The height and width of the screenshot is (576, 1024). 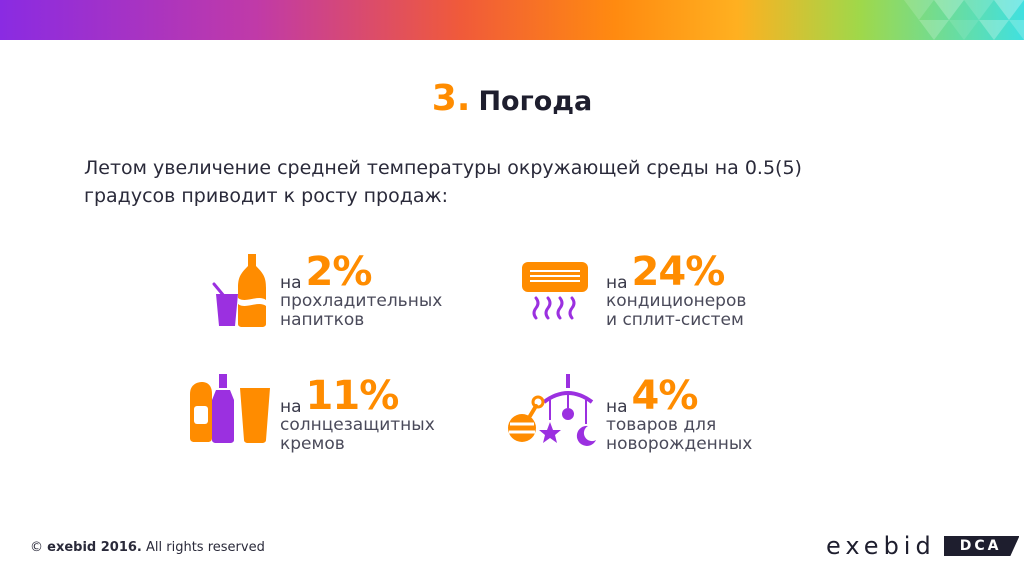 I want to click on copyright-footer: © exebid 2016. All rights reserved, so click(x=147, y=547).